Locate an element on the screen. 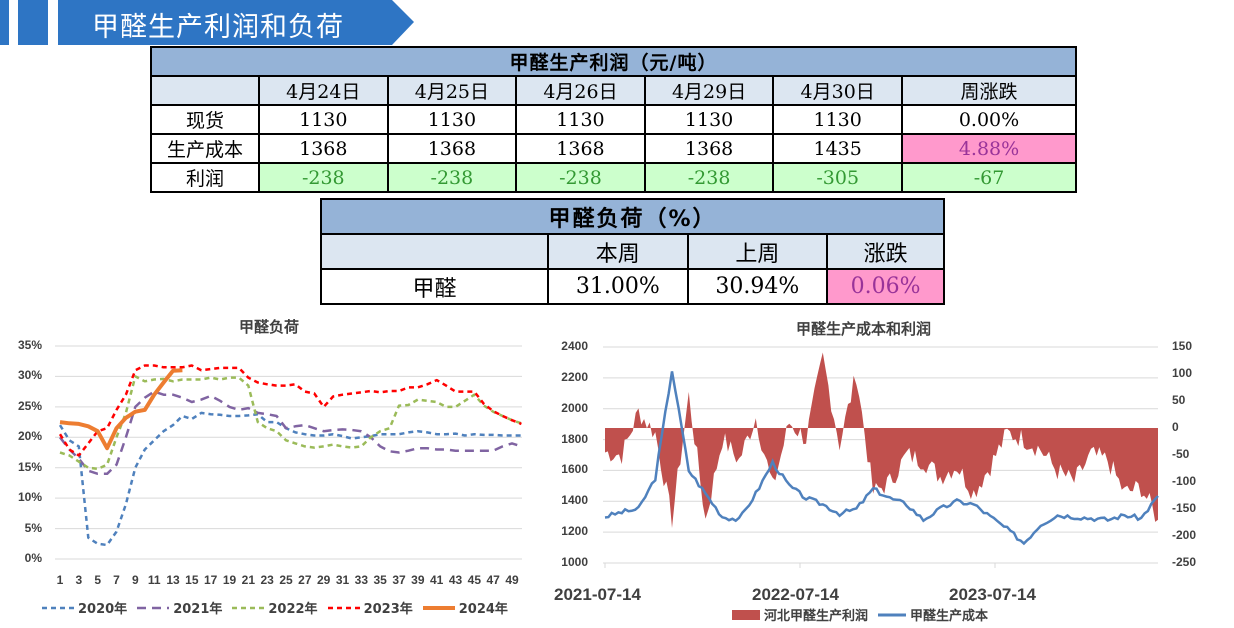 This screenshot has width=1234, height=628. axis-tick-label: 17 is located at coordinates (210, 580).